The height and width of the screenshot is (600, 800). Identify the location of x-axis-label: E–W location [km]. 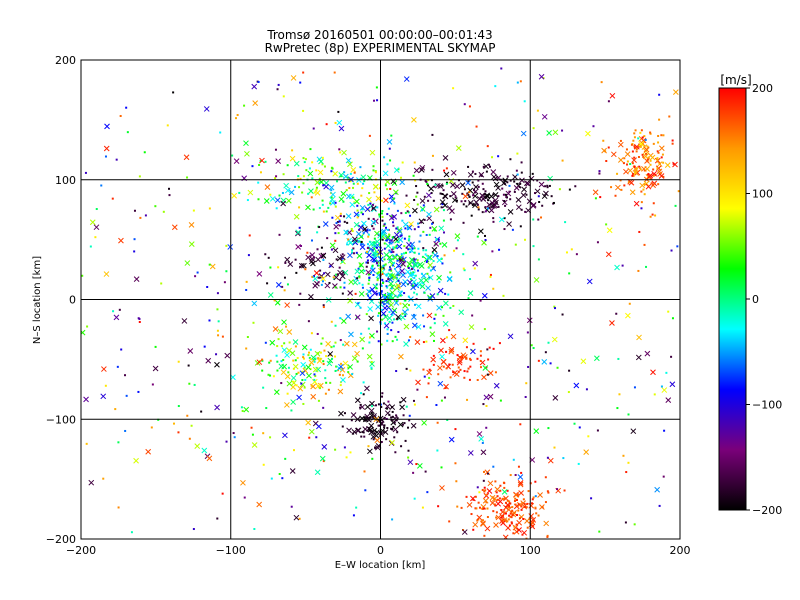
(380, 565).